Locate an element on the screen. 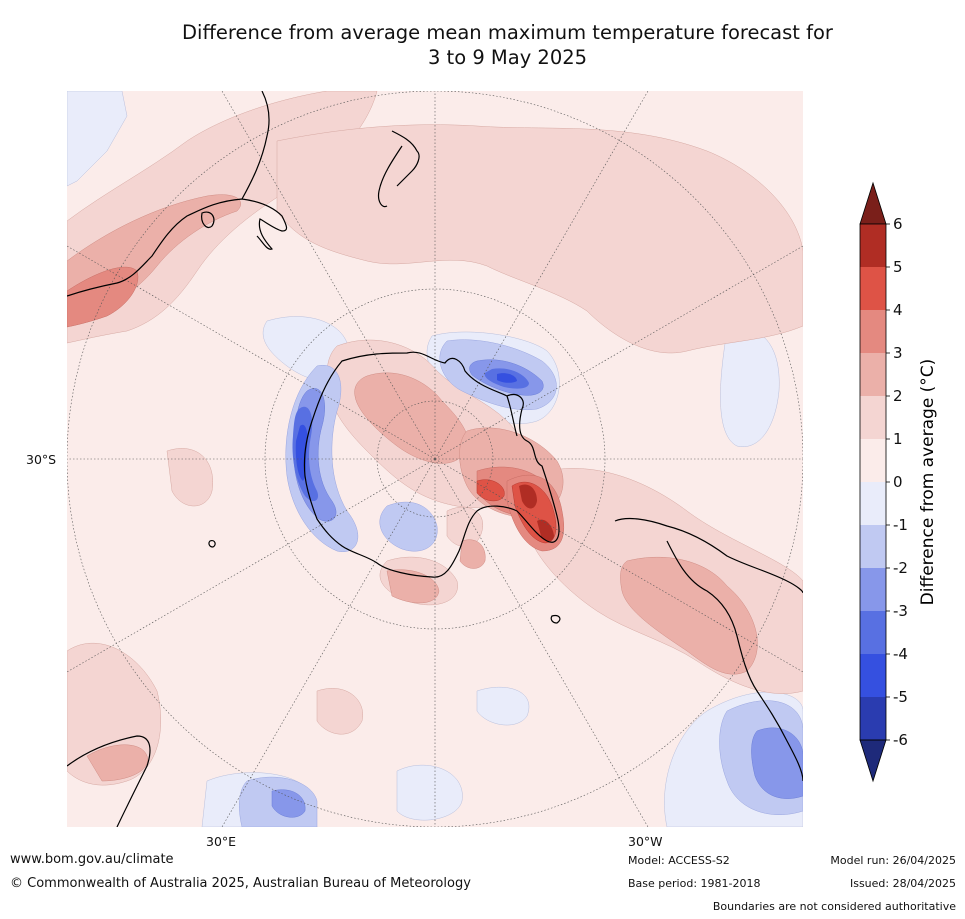 The height and width of the screenshot is (919, 965). footer-base-period: Base period: 1981-2018 is located at coordinates (694, 883).